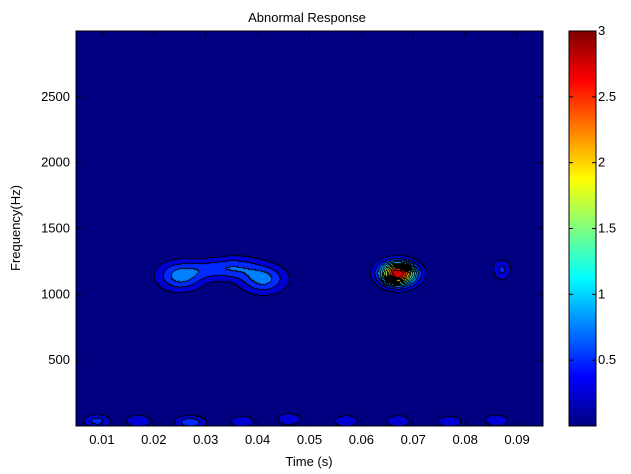 The height and width of the screenshot is (474, 631). I want to click on y-tick-label: 500, so click(59, 359).